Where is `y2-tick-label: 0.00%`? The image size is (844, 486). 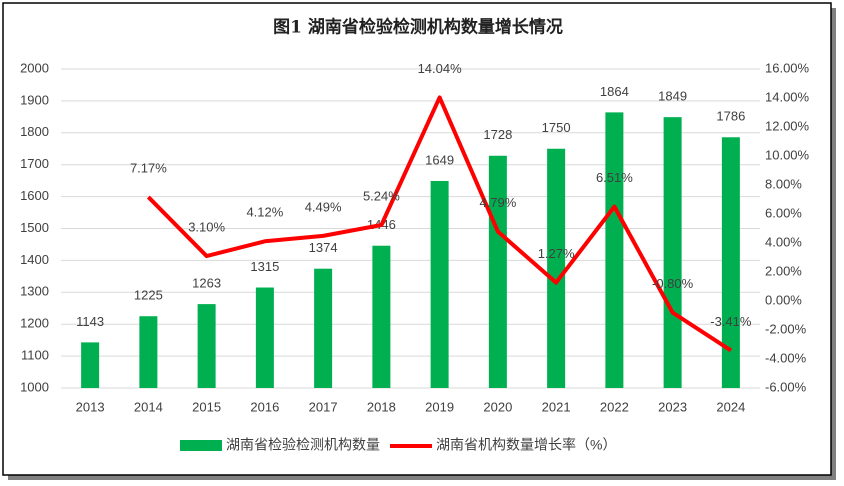 y2-tick-label: 0.00% is located at coordinates (783, 299).